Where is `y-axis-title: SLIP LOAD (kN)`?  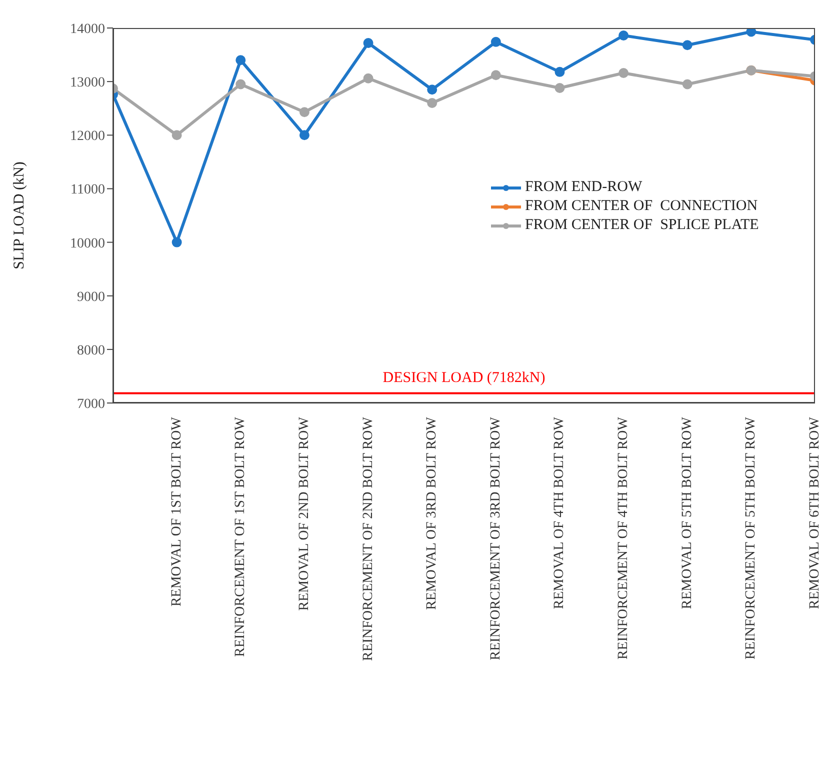
y-axis-title: SLIP LOAD (kN) is located at coordinates (19, 216).